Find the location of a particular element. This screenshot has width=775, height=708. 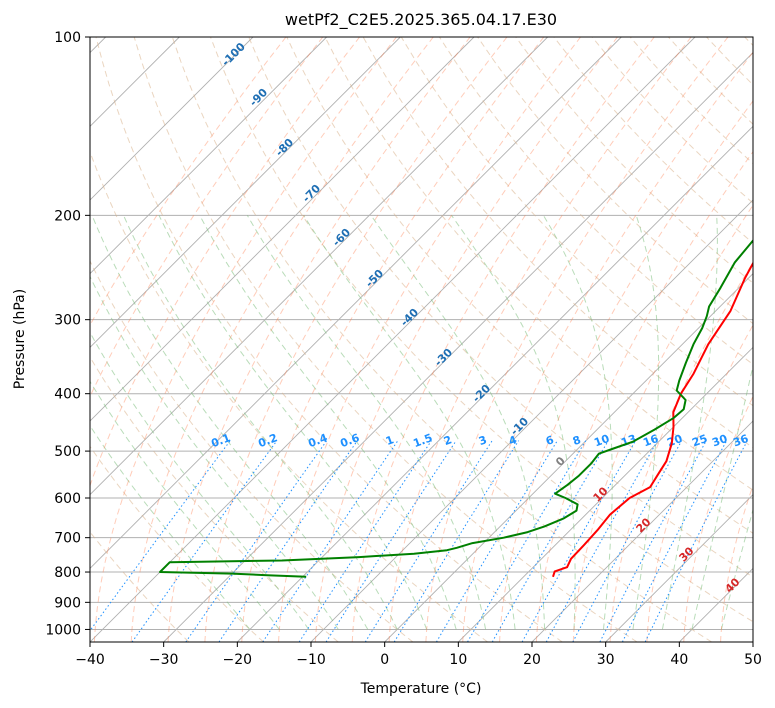

y-tick-label: 600 is located at coordinates (67, 499).